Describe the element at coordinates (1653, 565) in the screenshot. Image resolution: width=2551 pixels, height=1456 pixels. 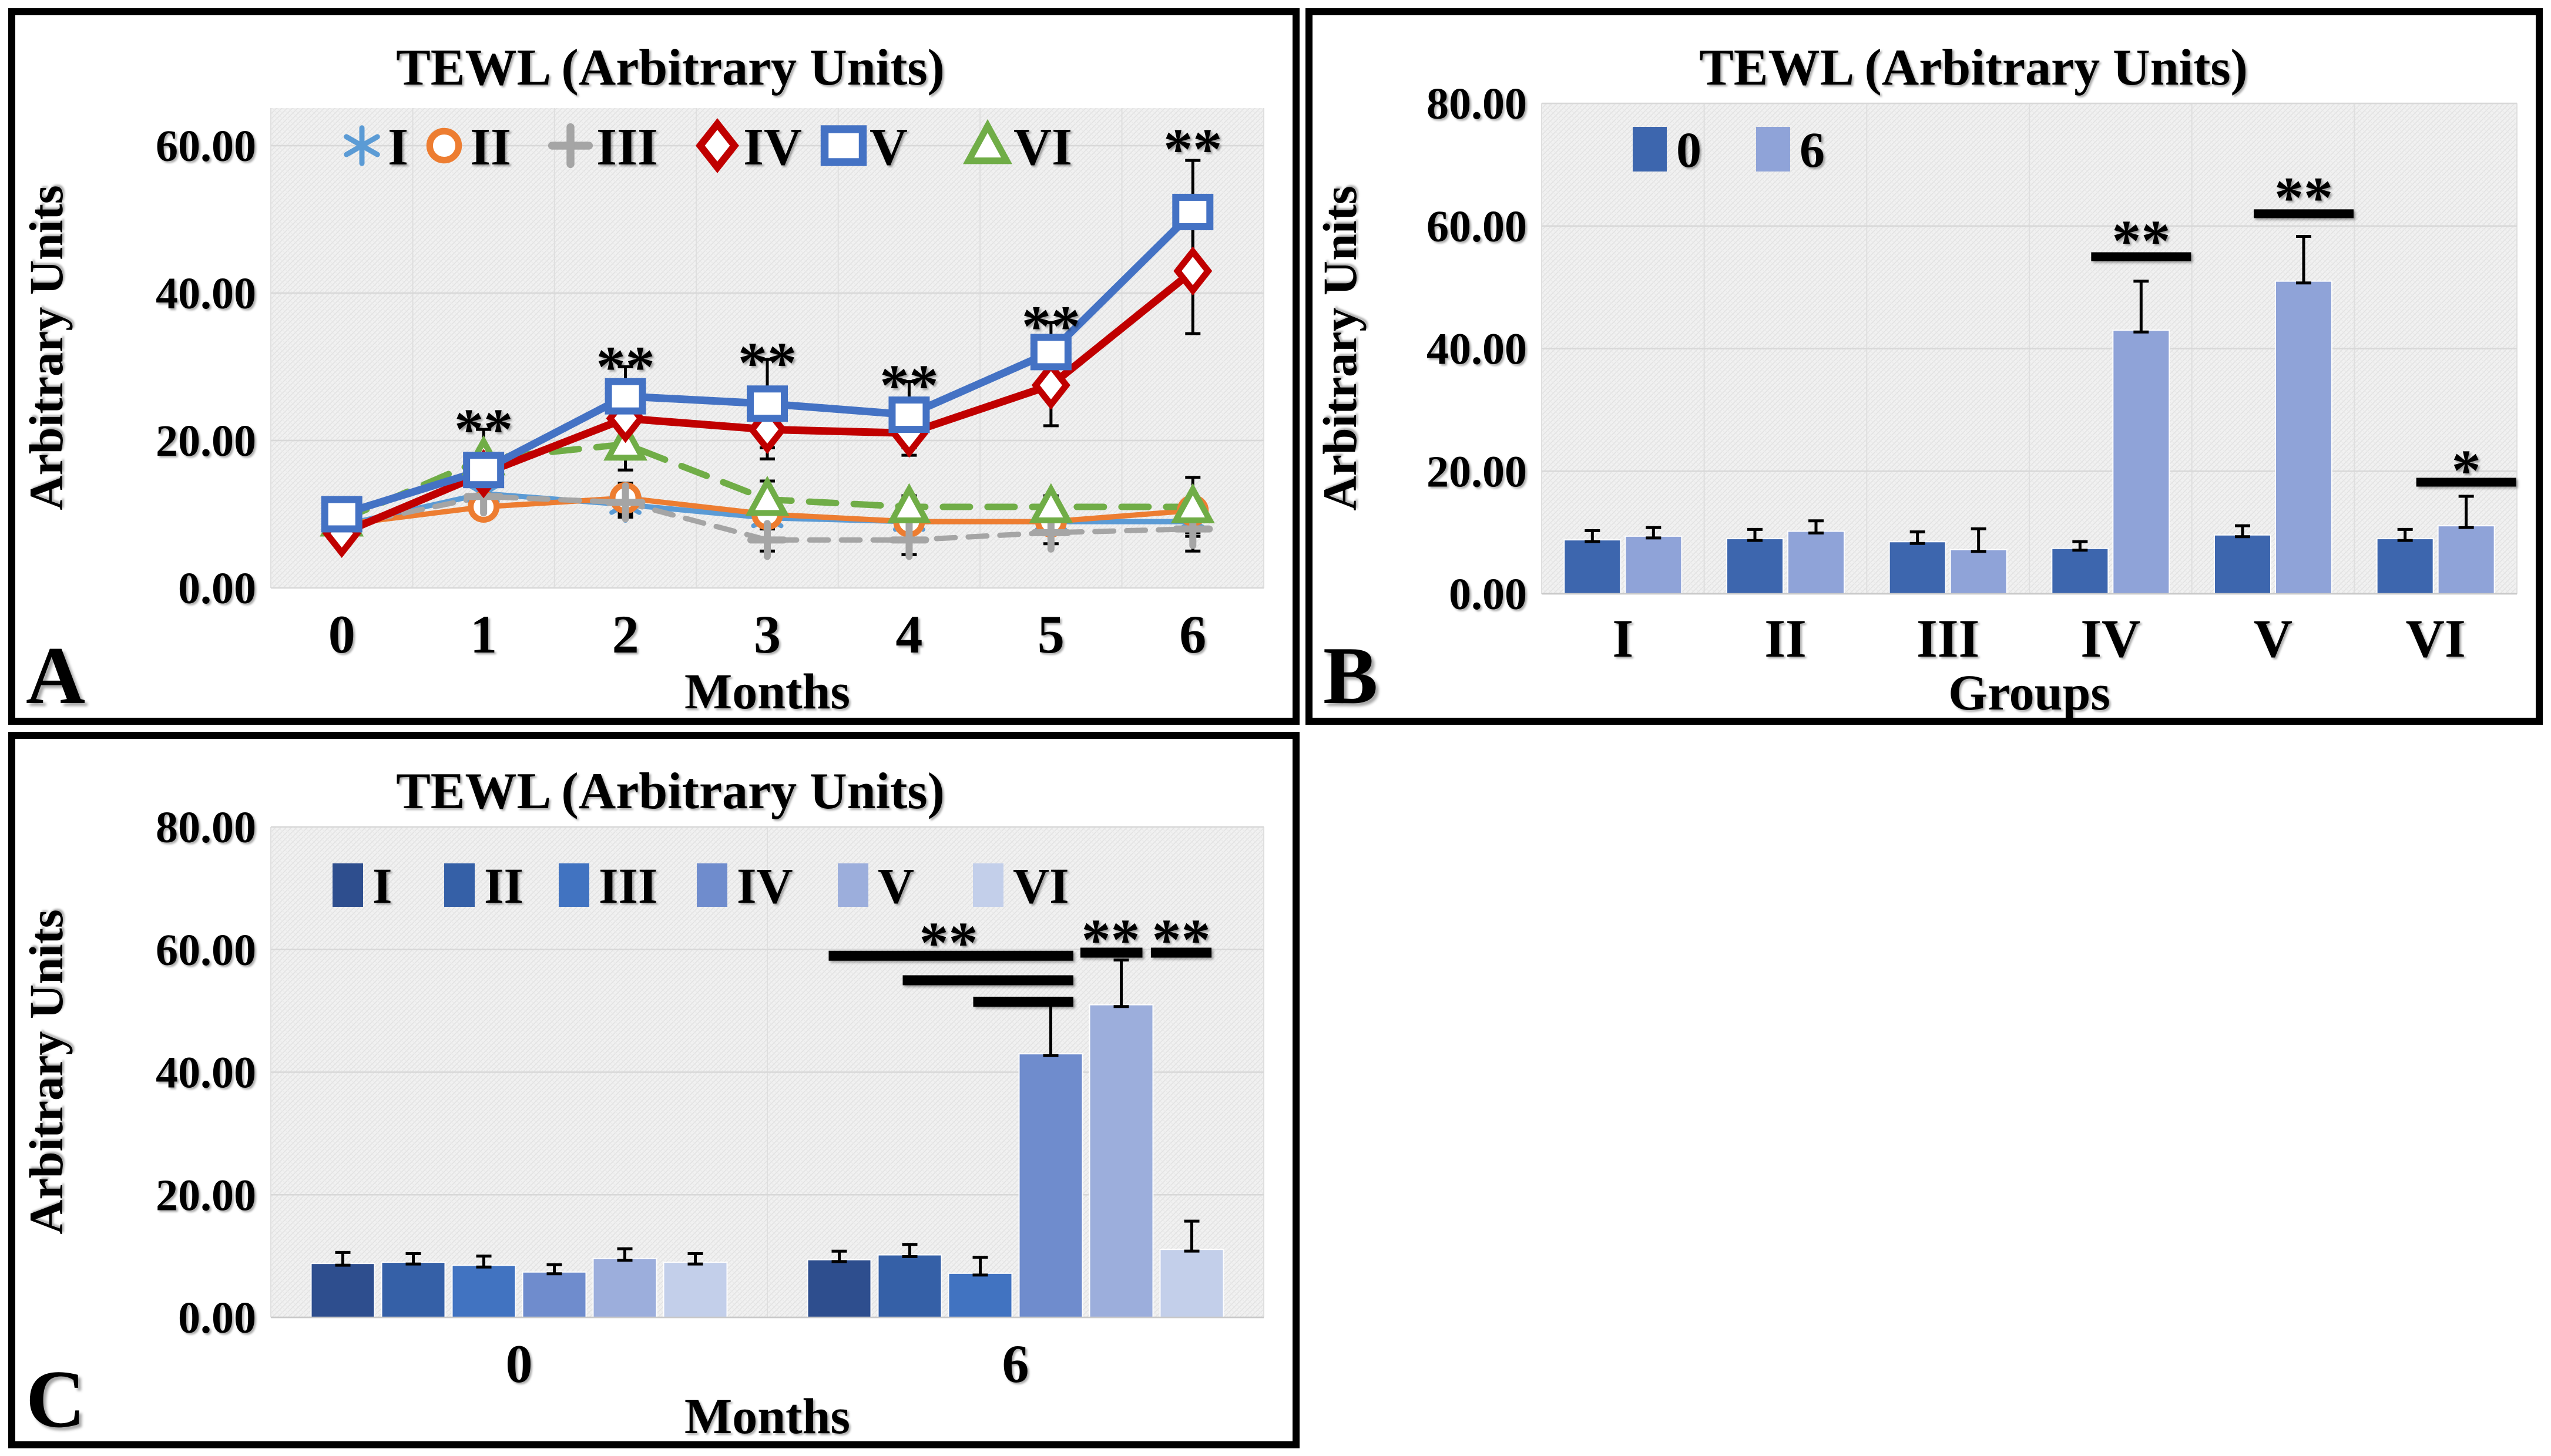
I see `bar-6-I` at that location.